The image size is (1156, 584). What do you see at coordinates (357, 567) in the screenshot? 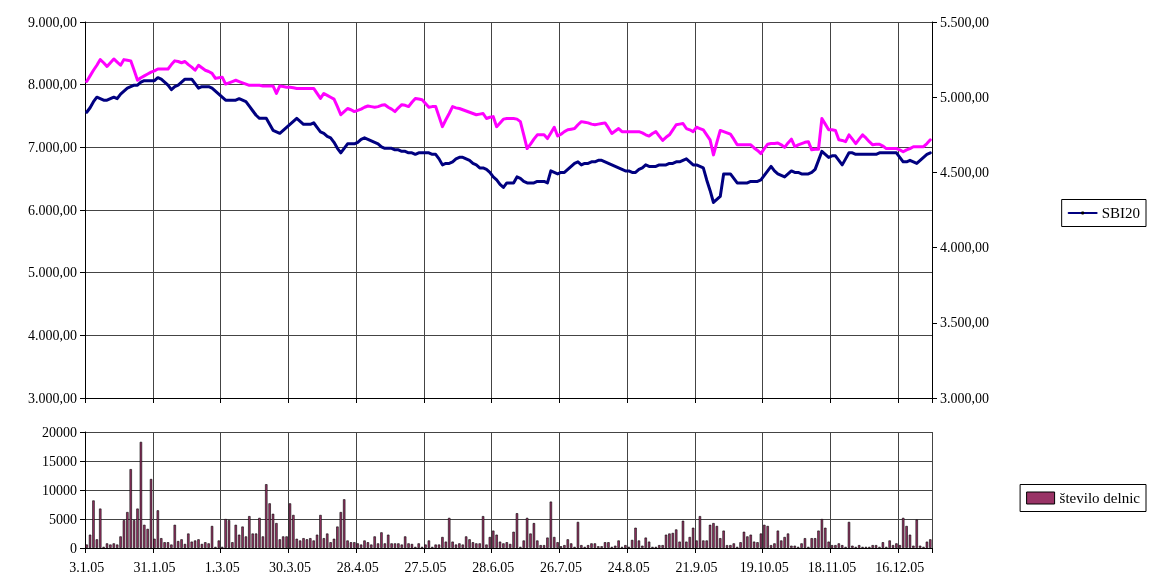
I see `x-tick-label: 28.4.05` at bounding box center [357, 567].